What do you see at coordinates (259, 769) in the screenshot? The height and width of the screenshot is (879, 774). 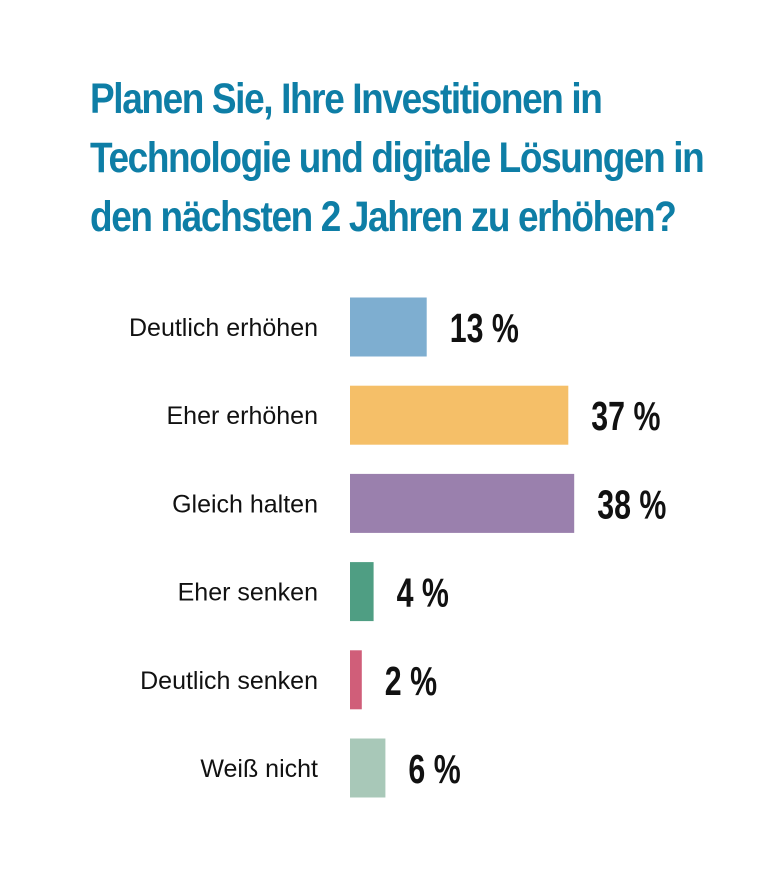 I see `category-label-weiss-nicht: Weiß nicht` at bounding box center [259, 769].